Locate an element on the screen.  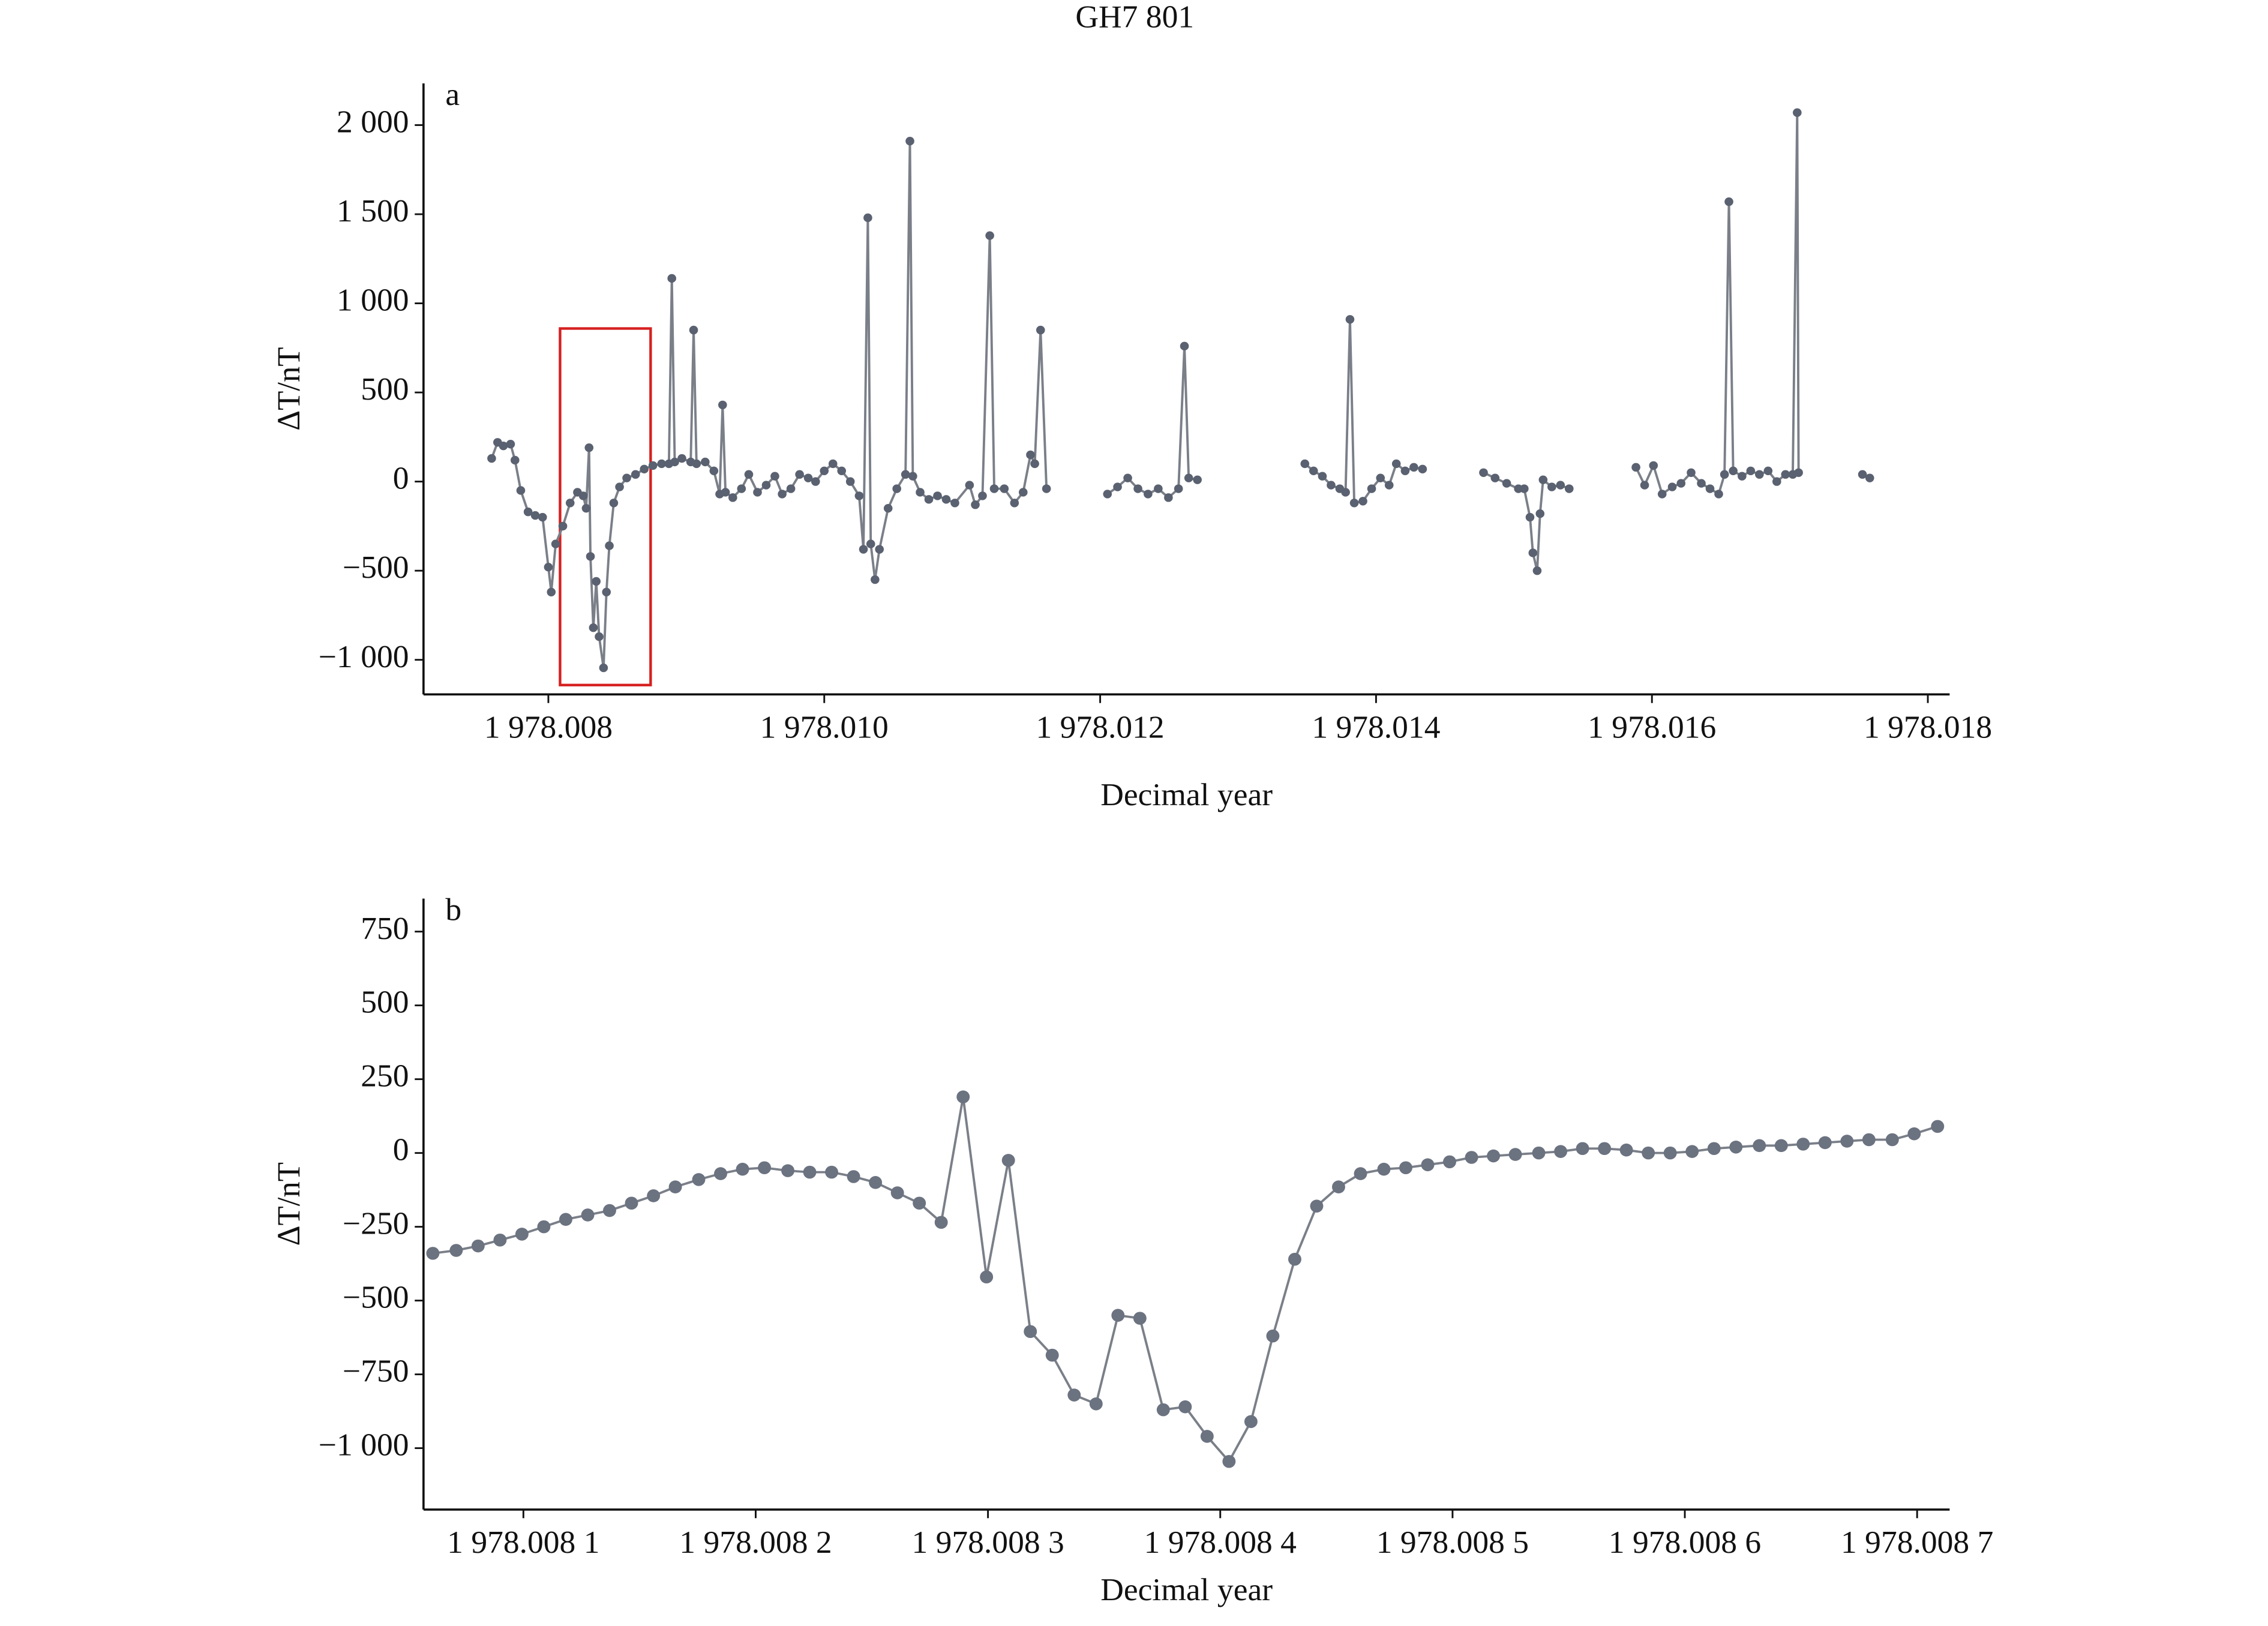
y-tick-label: 2 000 is located at coordinates (373, 122).